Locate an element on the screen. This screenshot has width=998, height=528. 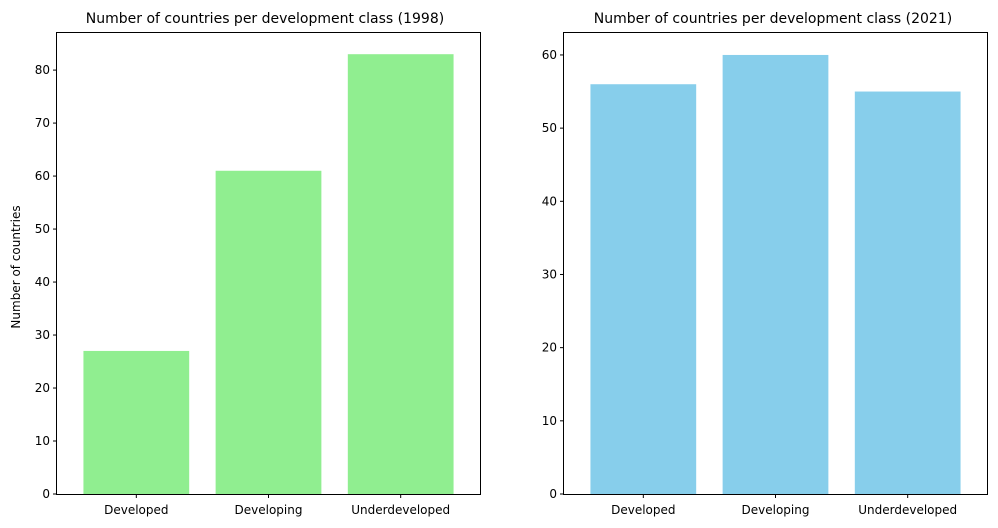
chart-1998-ytick-label: 60 is located at coordinates (42, 176).